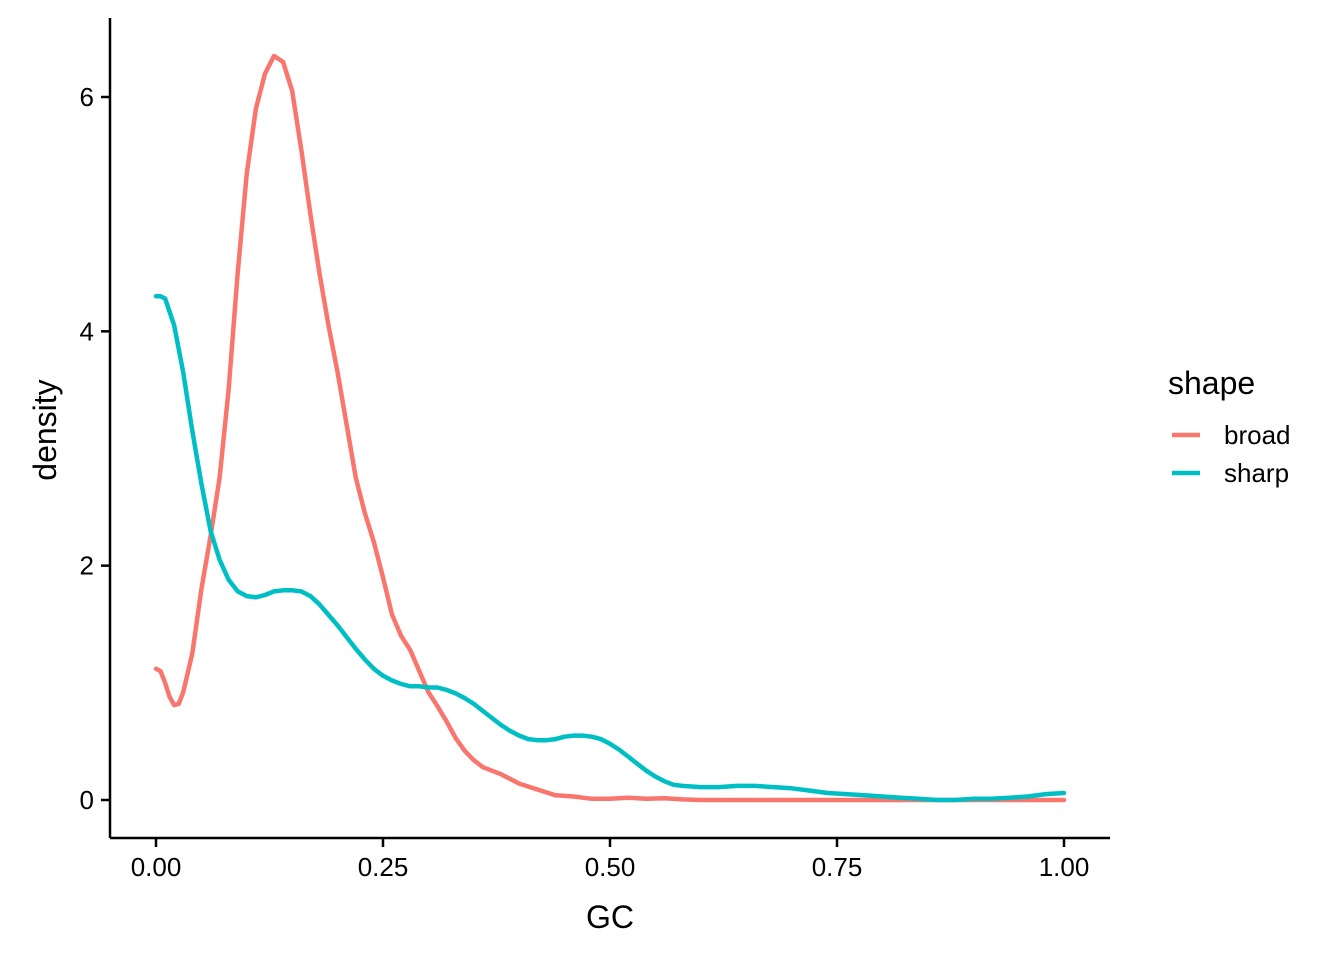  Describe the element at coordinates (610, 917) in the screenshot. I see `x-axis-title: GC` at that location.